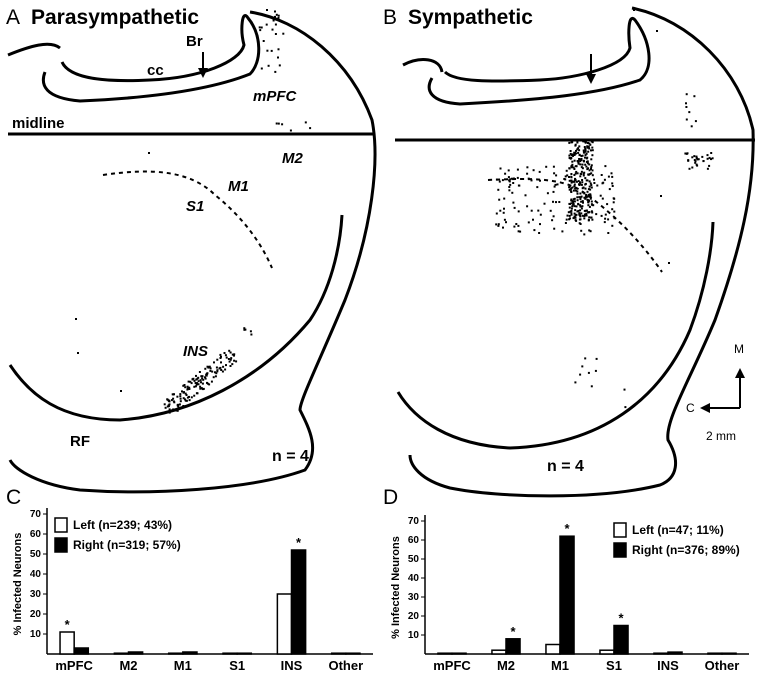  What do you see at coordinates (183, 665) in the screenshot?
I see `category-label: M1` at bounding box center [183, 665].